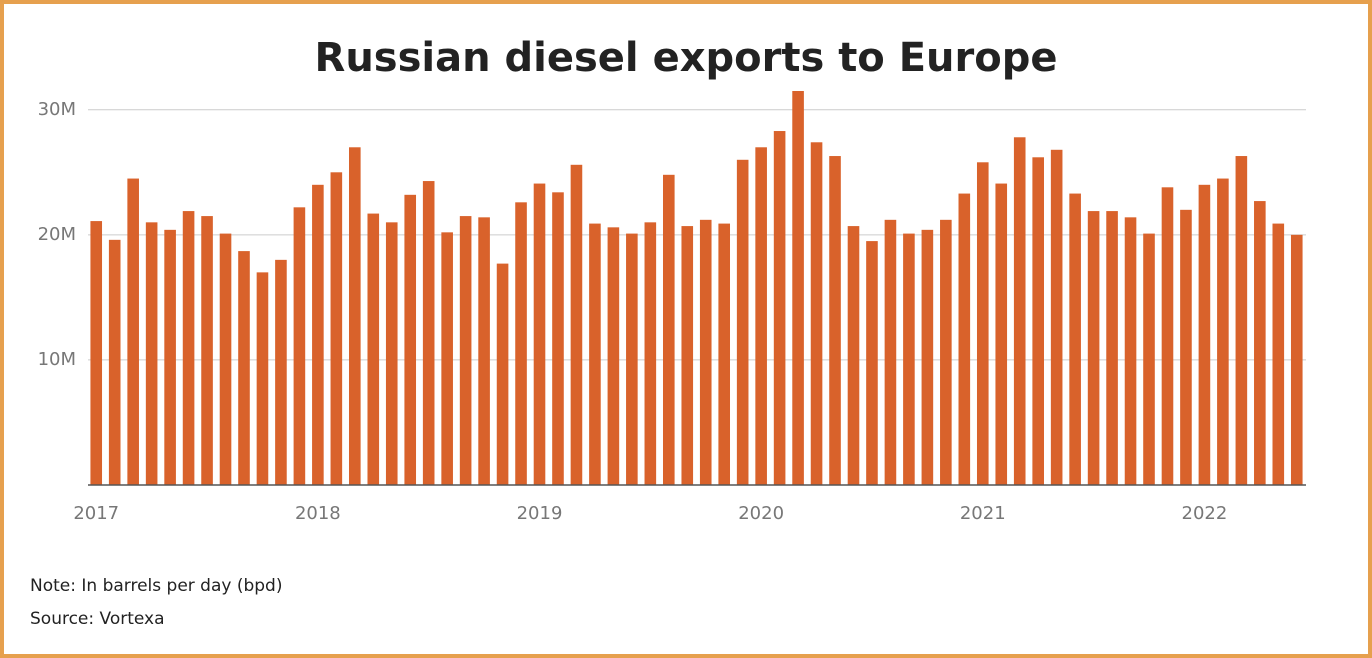 This screenshot has width=1372, height=658. I want to click on x-tick-label: 2018, so click(318, 513).